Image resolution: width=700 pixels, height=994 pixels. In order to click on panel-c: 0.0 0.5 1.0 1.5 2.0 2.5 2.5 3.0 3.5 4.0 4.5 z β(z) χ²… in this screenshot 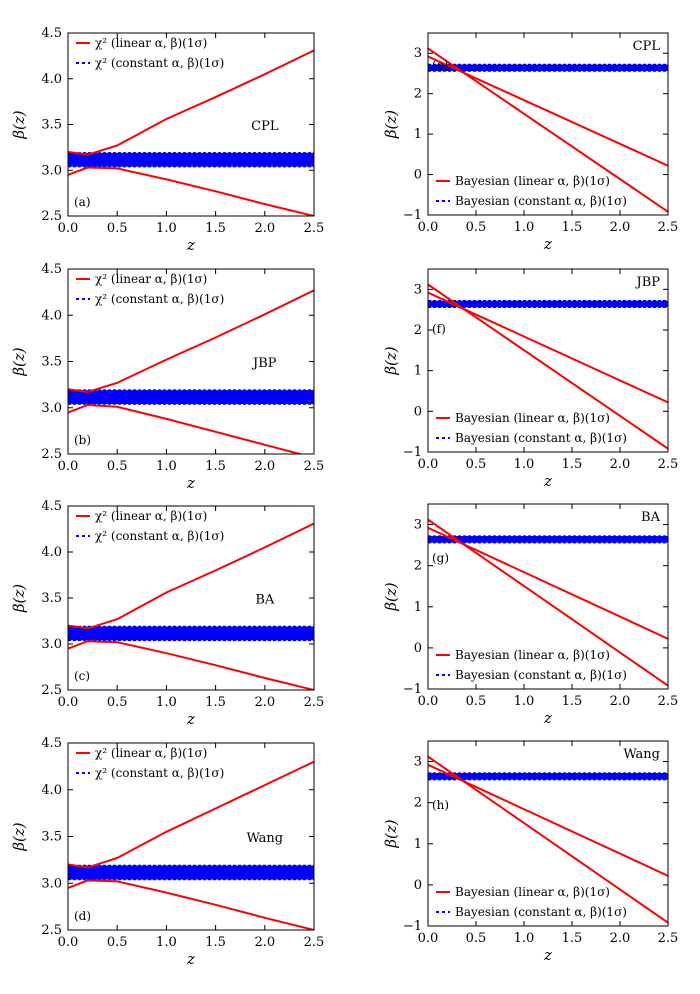, I will do `click(167, 613)`.